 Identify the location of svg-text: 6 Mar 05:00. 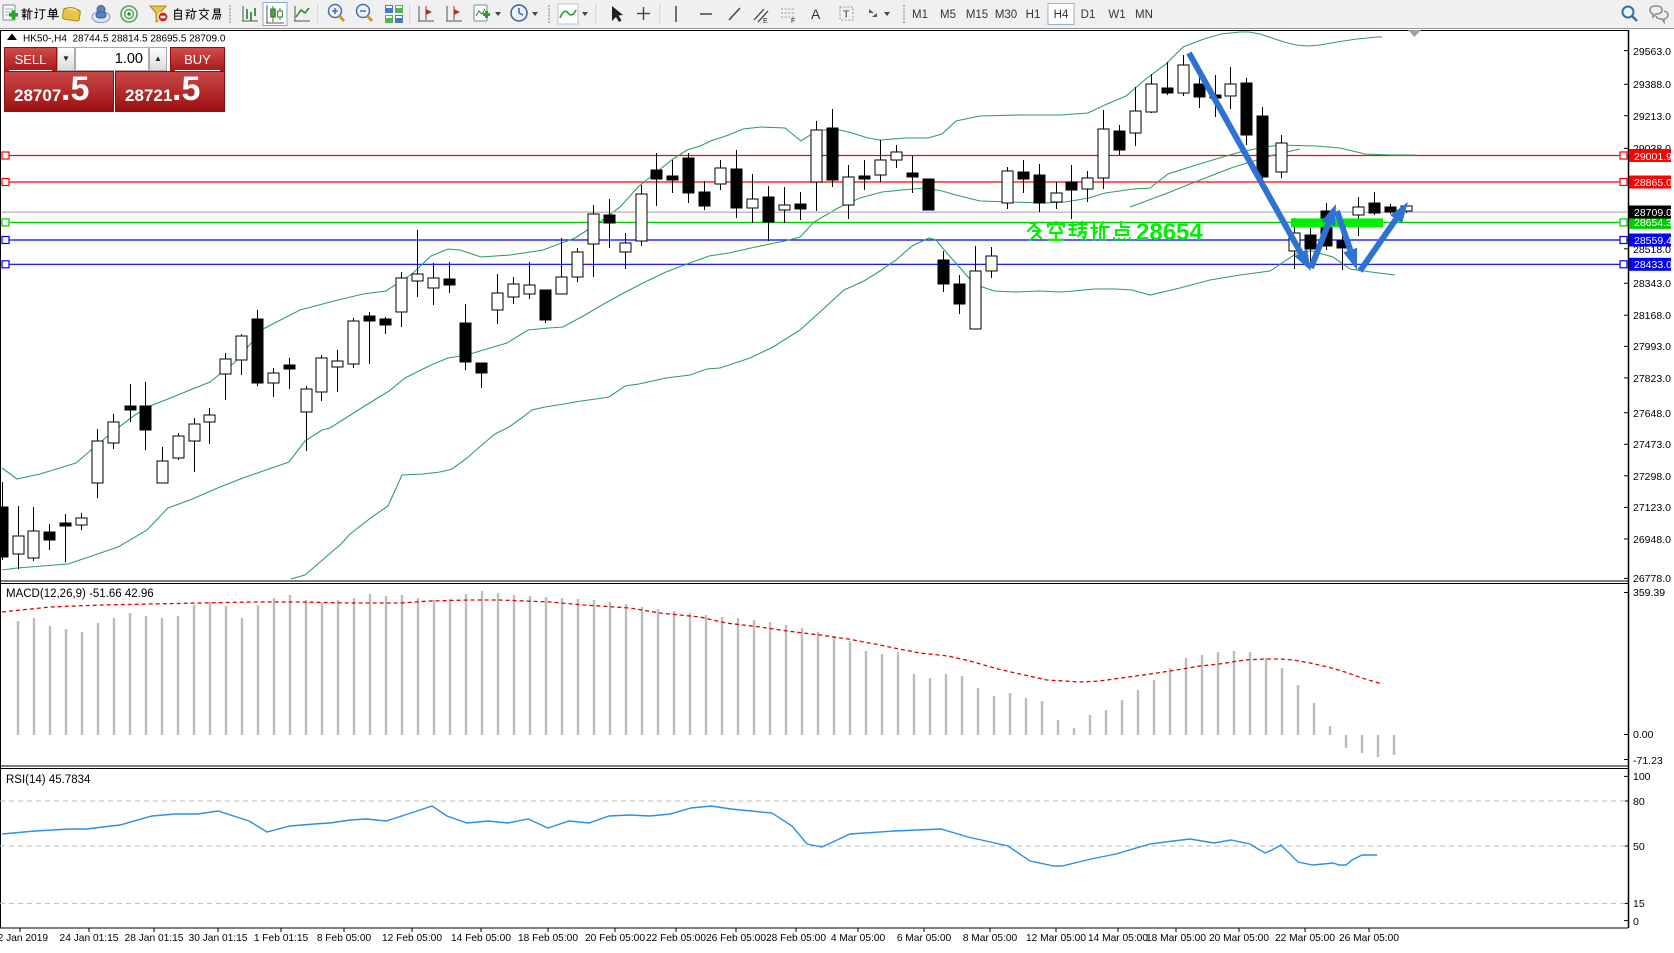
(924, 938).